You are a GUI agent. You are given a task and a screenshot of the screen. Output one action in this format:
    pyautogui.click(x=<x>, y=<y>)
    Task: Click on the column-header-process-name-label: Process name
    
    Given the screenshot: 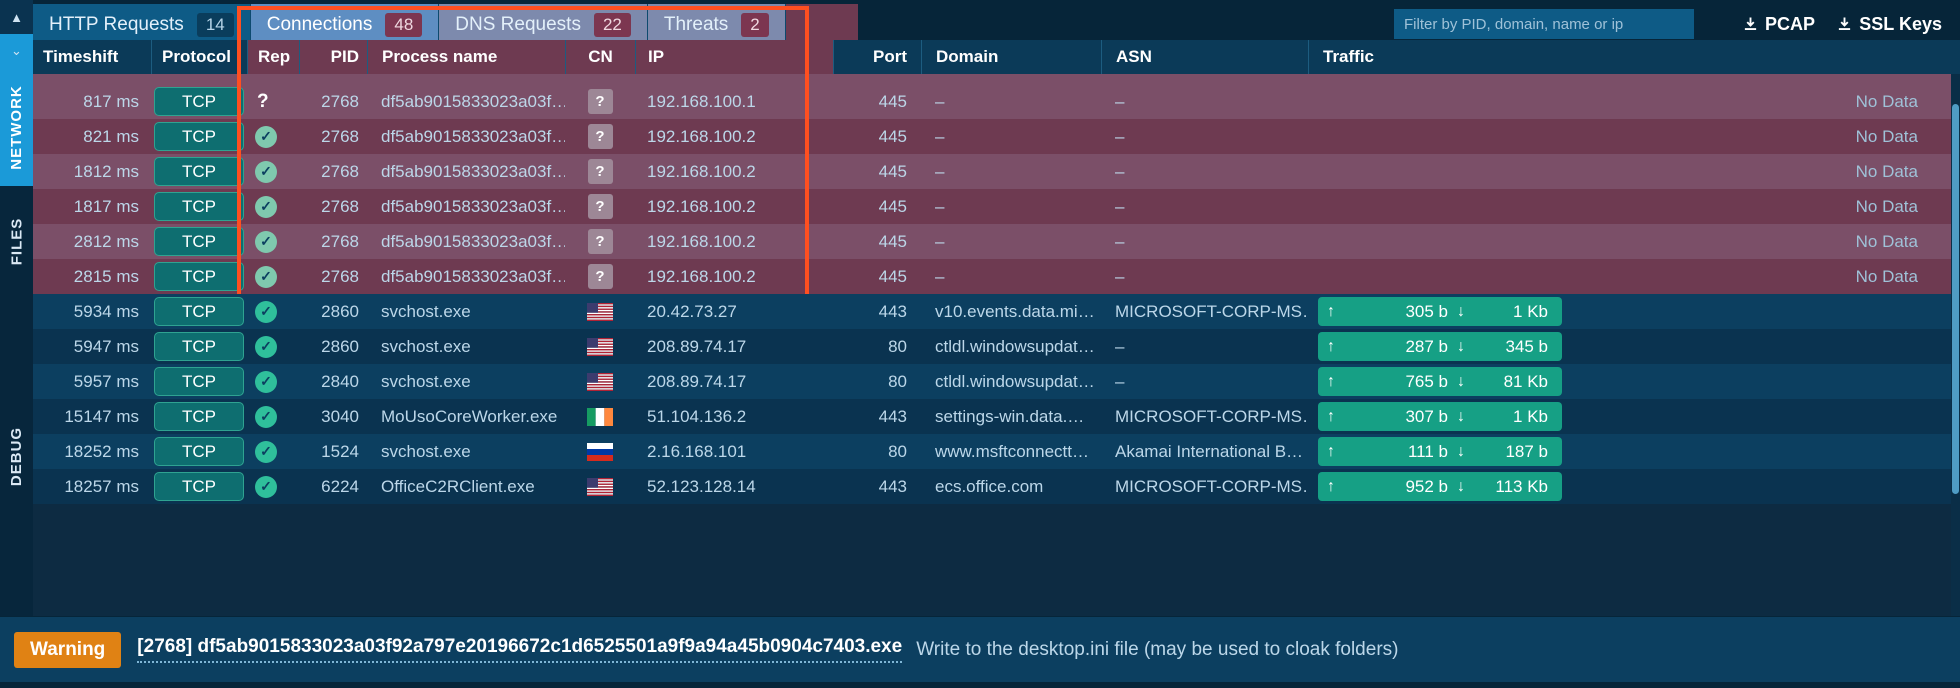 What is the action you would take?
    pyautogui.click(x=440, y=56)
    